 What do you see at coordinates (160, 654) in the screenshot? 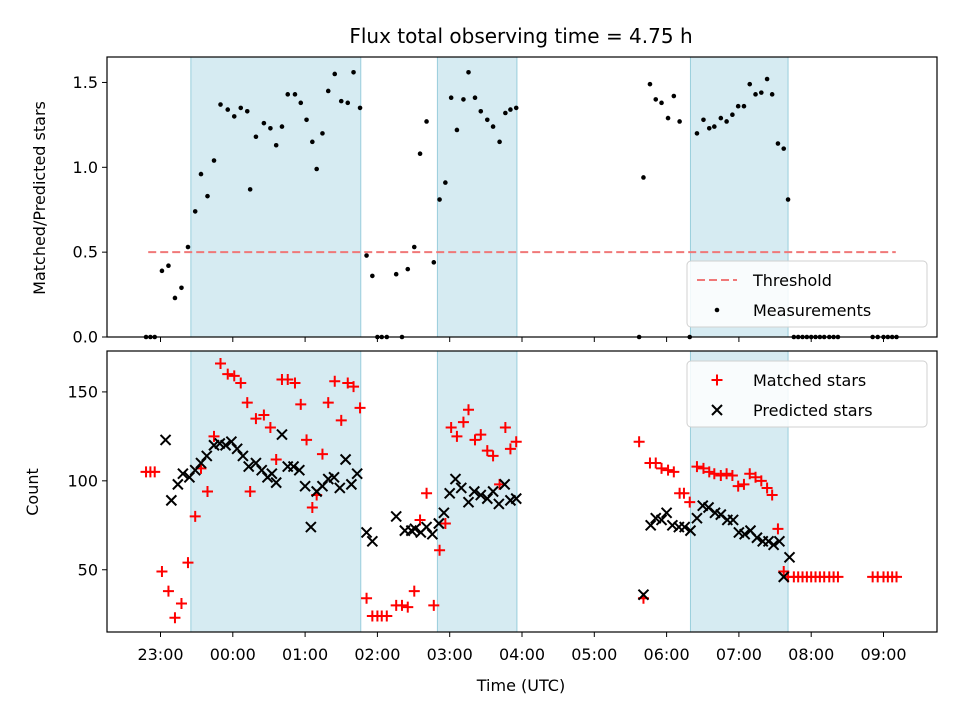
I see `x-tick-label: 23:00` at bounding box center [160, 654].